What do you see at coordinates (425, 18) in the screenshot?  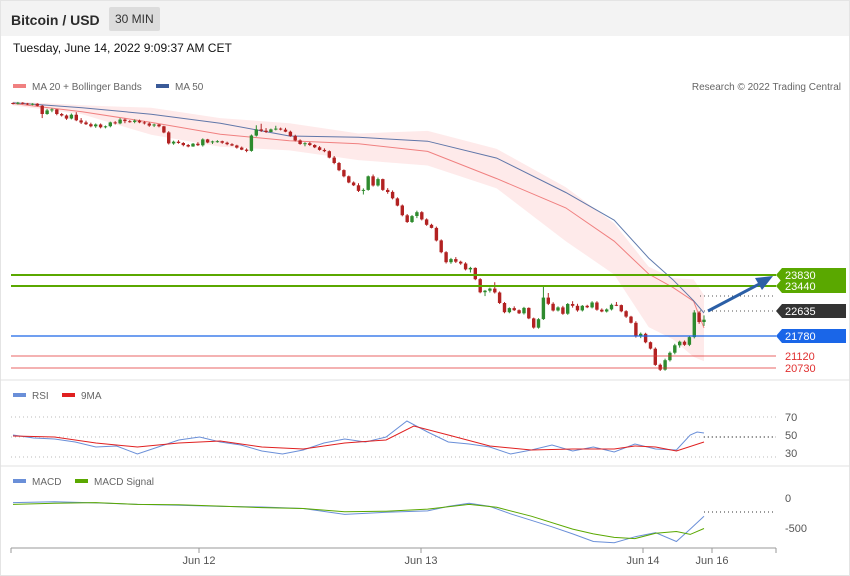 I see `header-bar: Bitcoin / USD 30 MIN` at bounding box center [425, 18].